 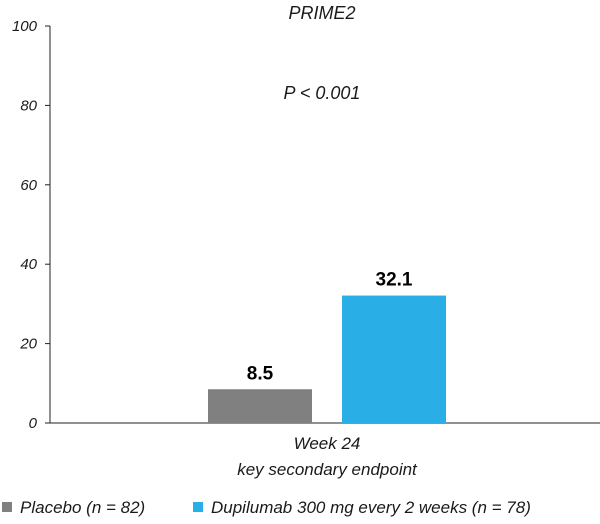 What do you see at coordinates (28, 185) in the screenshot?
I see `y-tick-label: 60` at bounding box center [28, 185].